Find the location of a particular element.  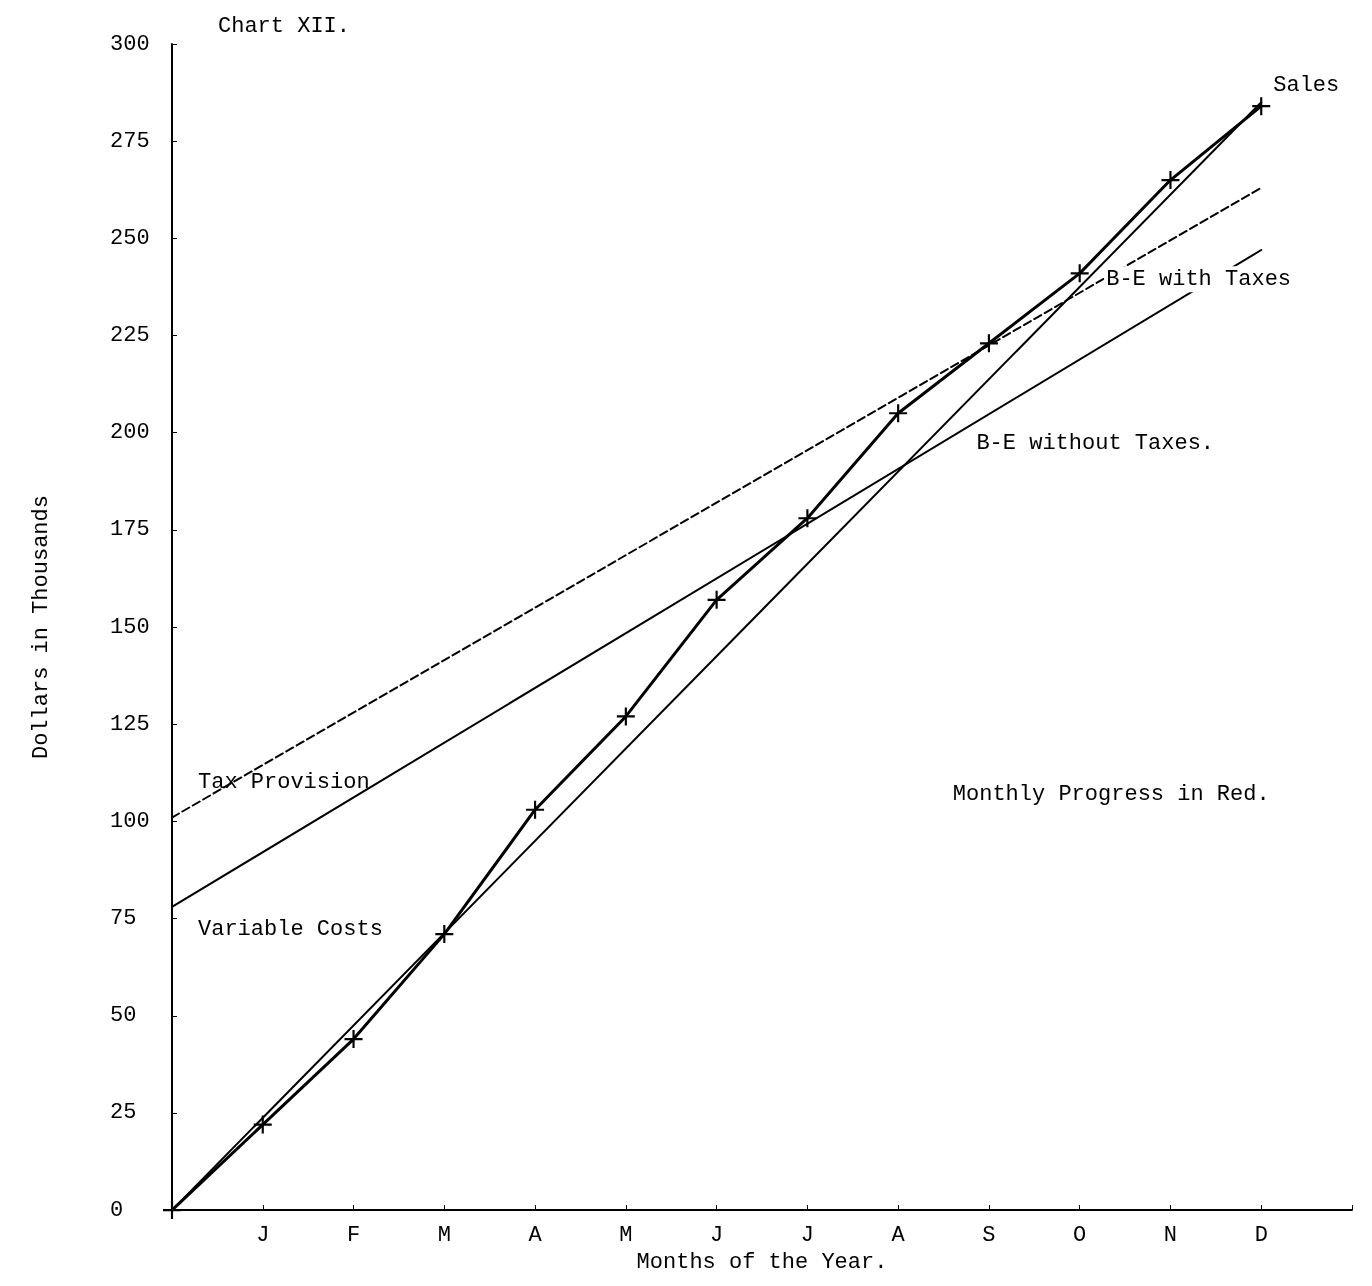

x-tick-label: F is located at coordinates (353, 1235).